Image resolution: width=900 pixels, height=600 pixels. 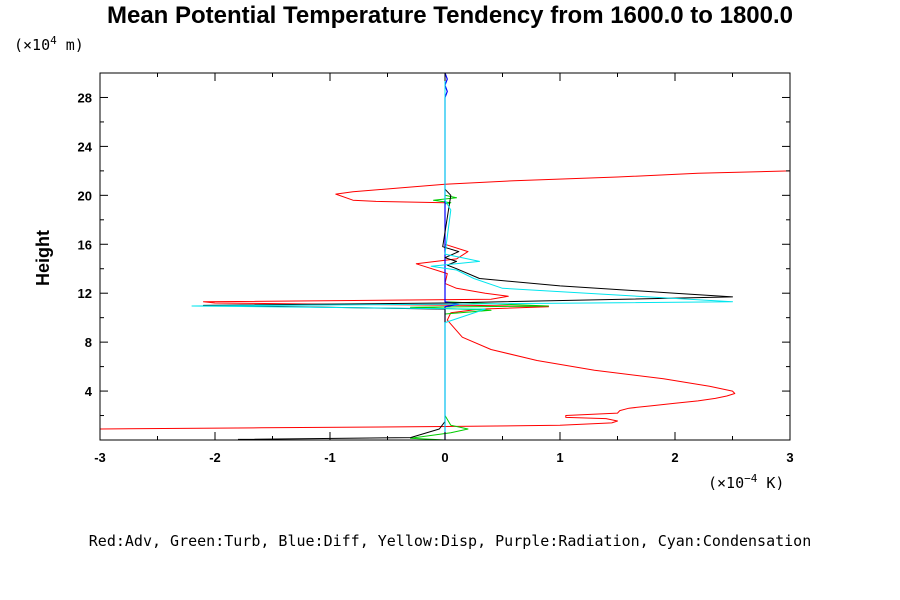 I want to click on x-axis-unit: (×10−4 K), so click(x=746, y=482).